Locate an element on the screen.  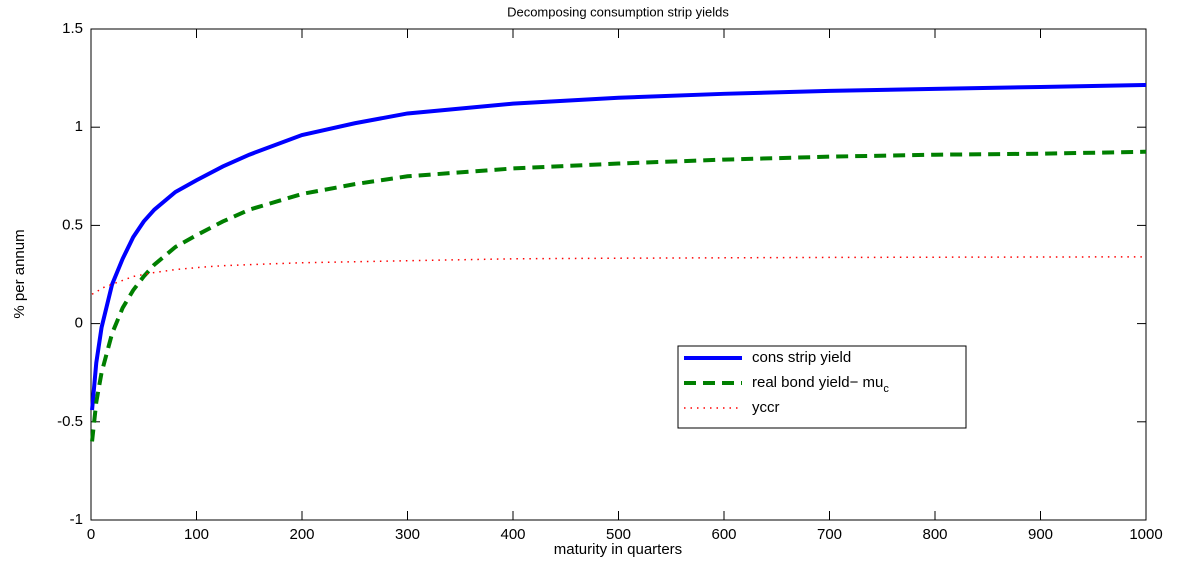
y-tick-label: 0.5 is located at coordinates (72, 224).